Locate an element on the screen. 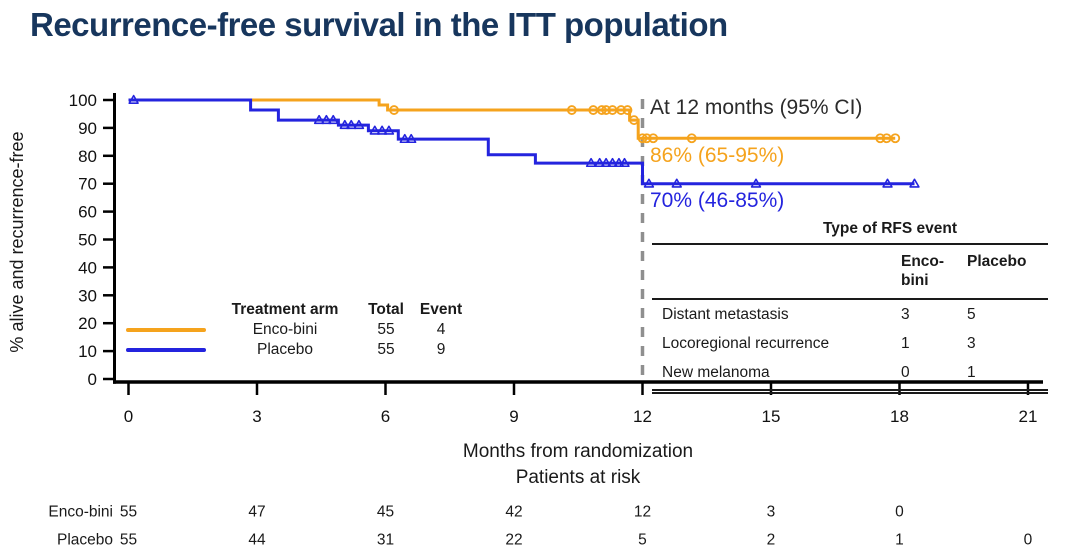 This screenshot has height=555, width=1080. rfs-table-rule-mid is located at coordinates (850, 299).